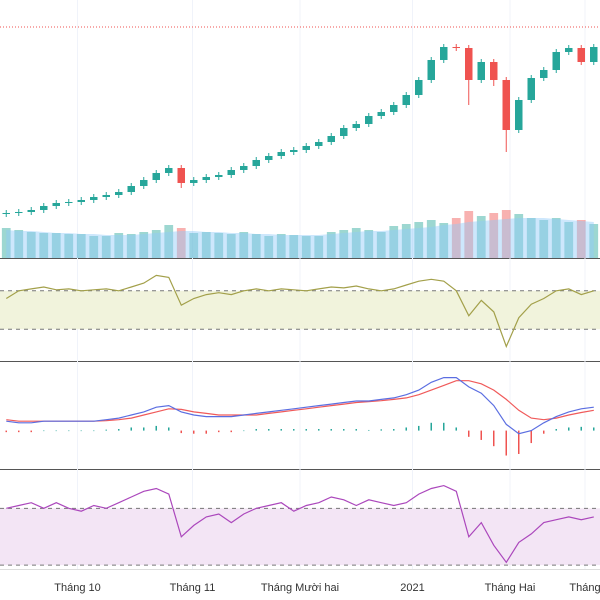  Describe the element at coordinates (584, 588) in the screenshot. I see `x-tick-label: Tháng` at that location.